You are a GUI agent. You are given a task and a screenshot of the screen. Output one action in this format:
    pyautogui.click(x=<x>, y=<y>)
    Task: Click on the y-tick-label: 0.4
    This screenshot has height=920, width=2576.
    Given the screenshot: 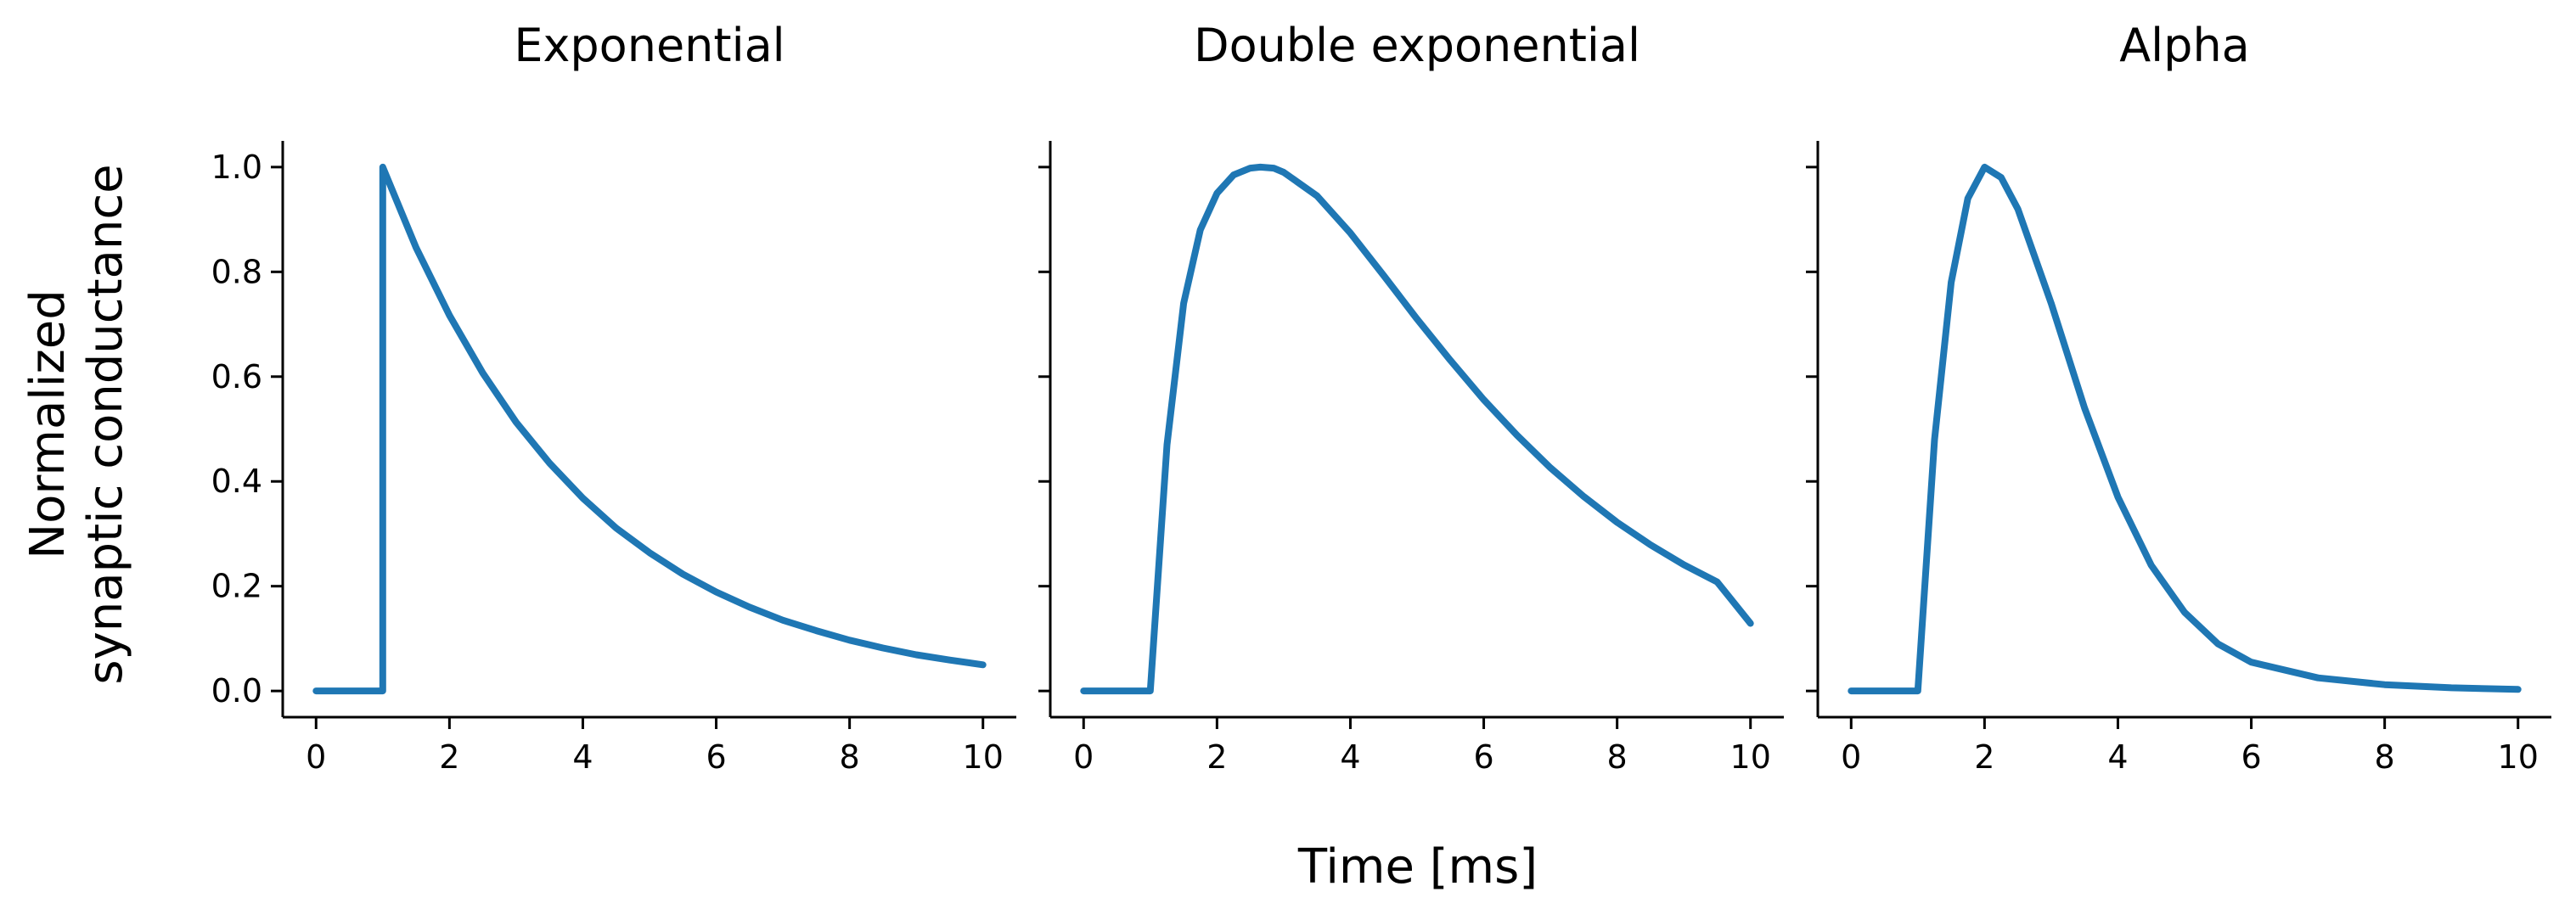 What is the action you would take?
    pyautogui.click(x=237, y=482)
    